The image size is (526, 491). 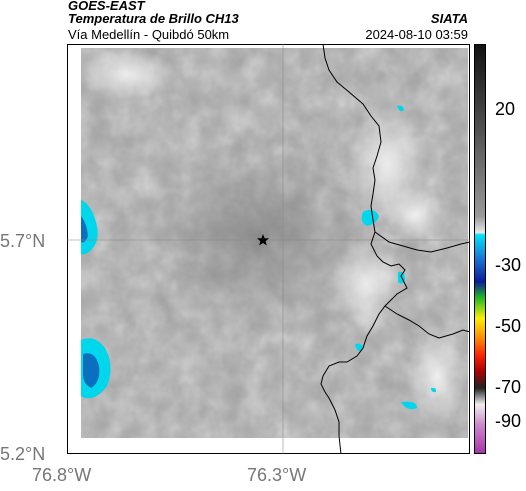 I want to click on colorbar-tick-label: -50, so click(x=508, y=326).